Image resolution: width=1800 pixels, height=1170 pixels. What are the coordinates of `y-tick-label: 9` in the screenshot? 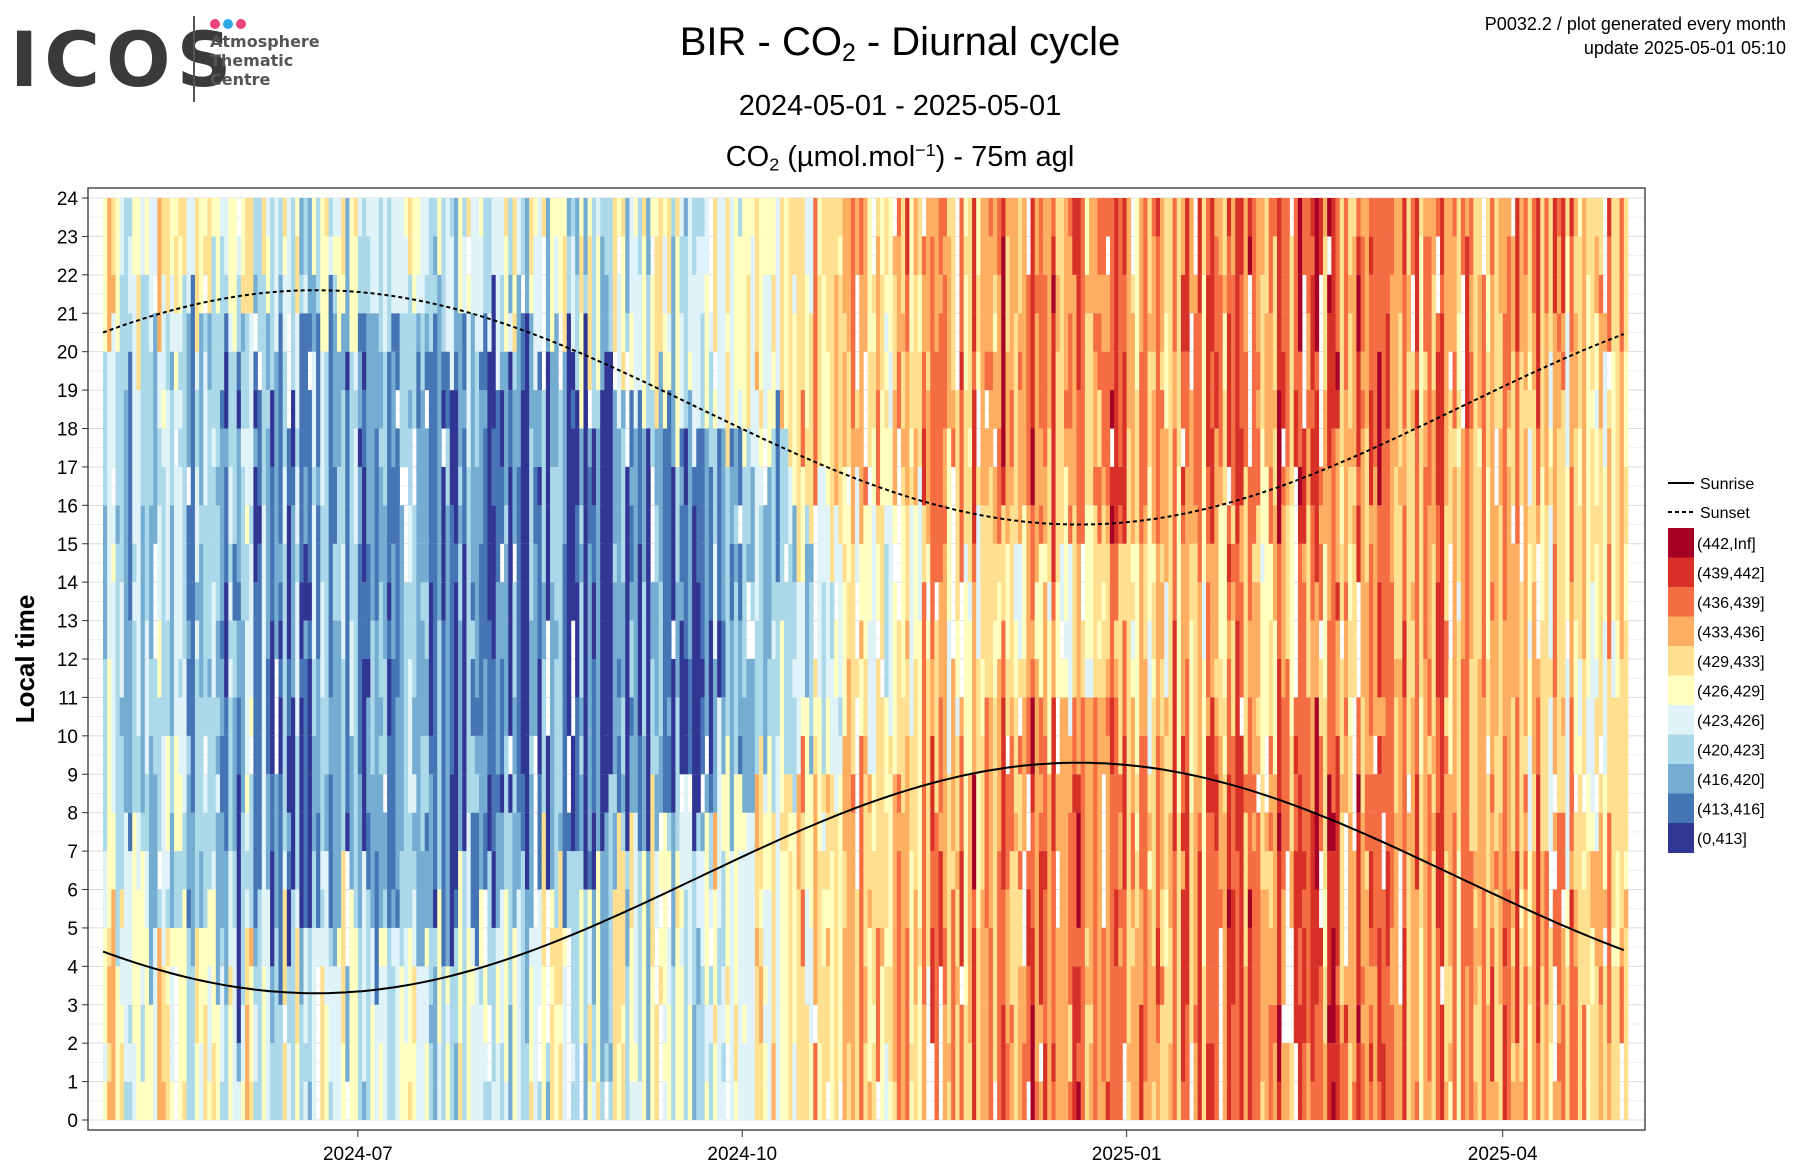 It's located at (72, 775).